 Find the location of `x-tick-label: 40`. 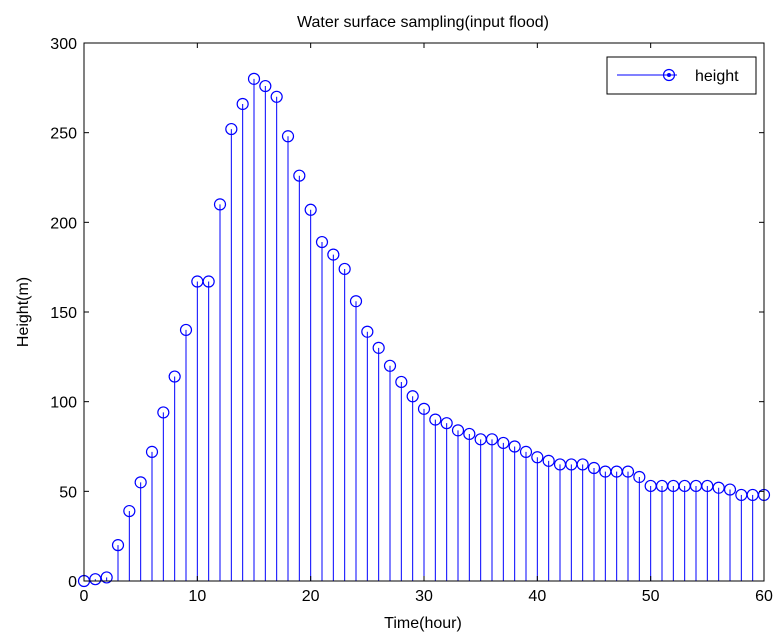

x-tick-label: 40 is located at coordinates (537, 596).